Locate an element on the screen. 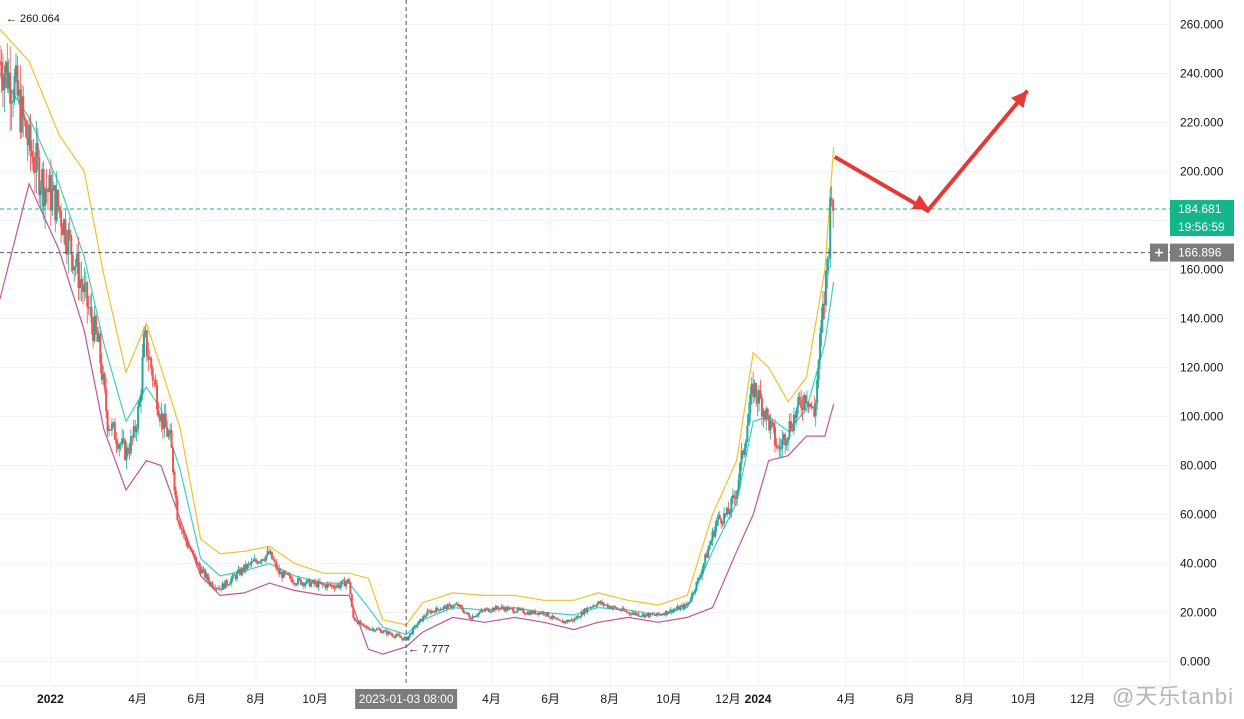 This screenshot has width=1244, height=719. y-tick-label: 60.000 is located at coordinates (1198, 515).